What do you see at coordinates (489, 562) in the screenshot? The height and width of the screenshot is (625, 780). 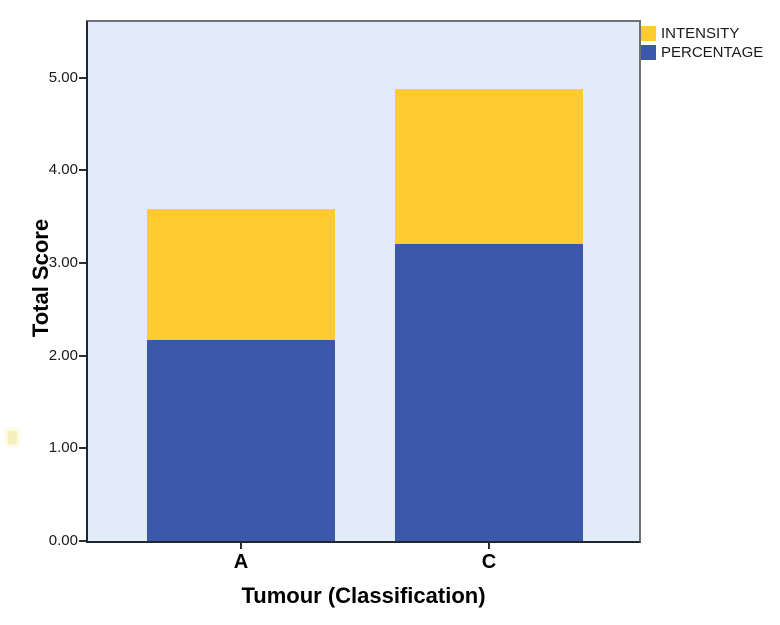 I see `x-category-label-c: C` at bounding box center [489, 562].